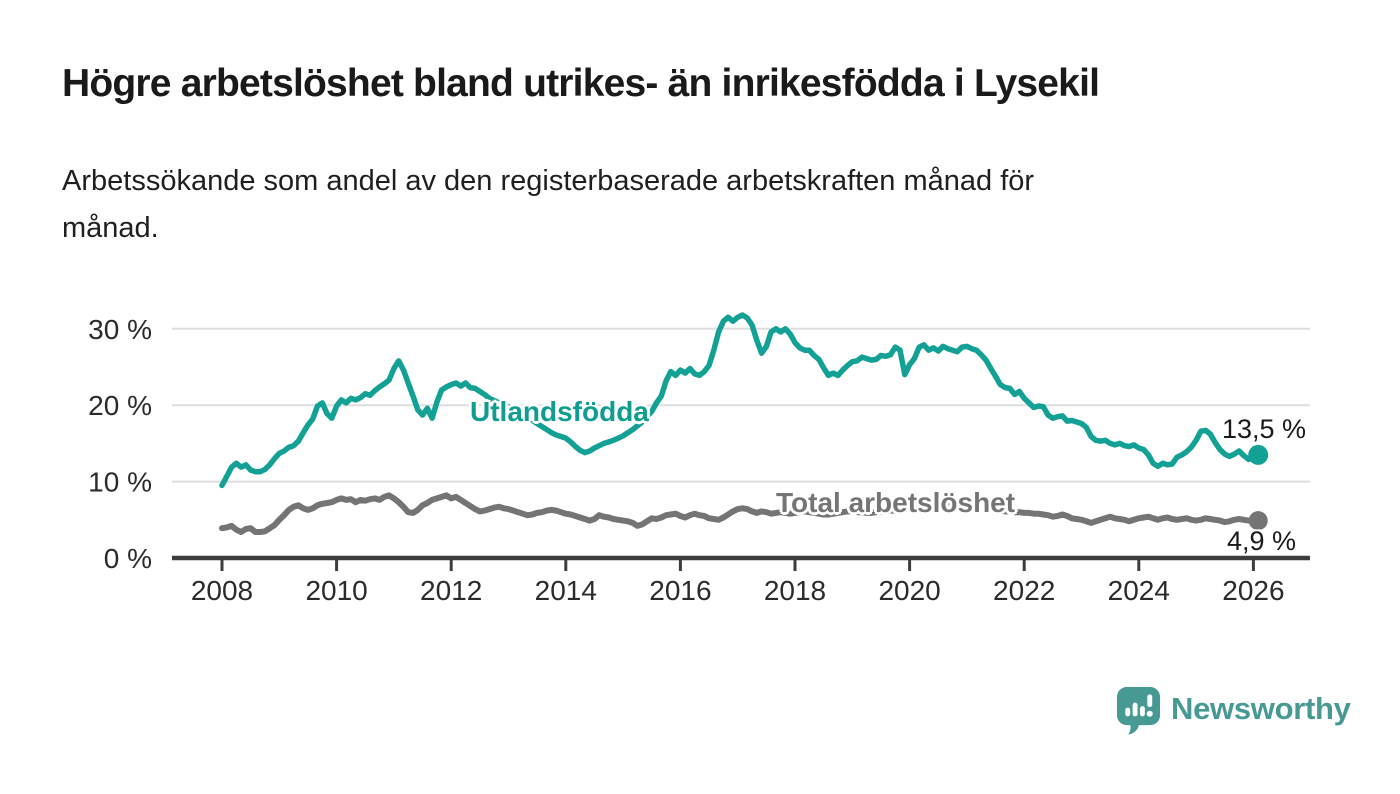 The width and height of the screenshot is (1400, 794). What do you see at coordinates (740, 513) in the screenshot?
I see `series-line-total` at bounding box center [740, 513].